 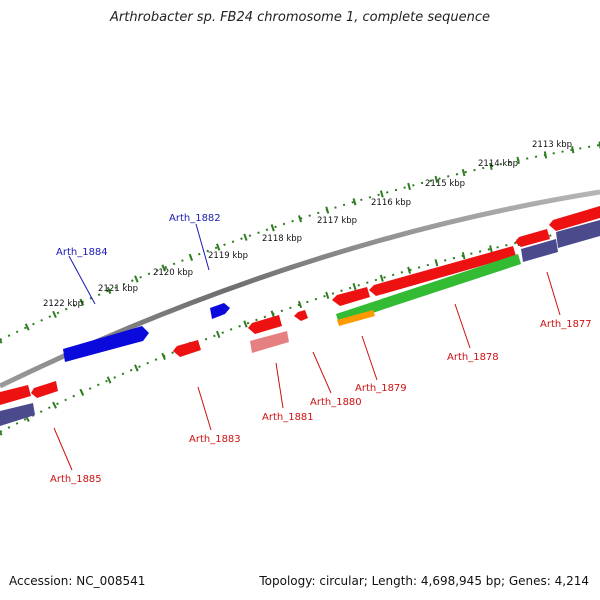 I want to click on gene-arth-1879-red, so click(x=351, y=296).